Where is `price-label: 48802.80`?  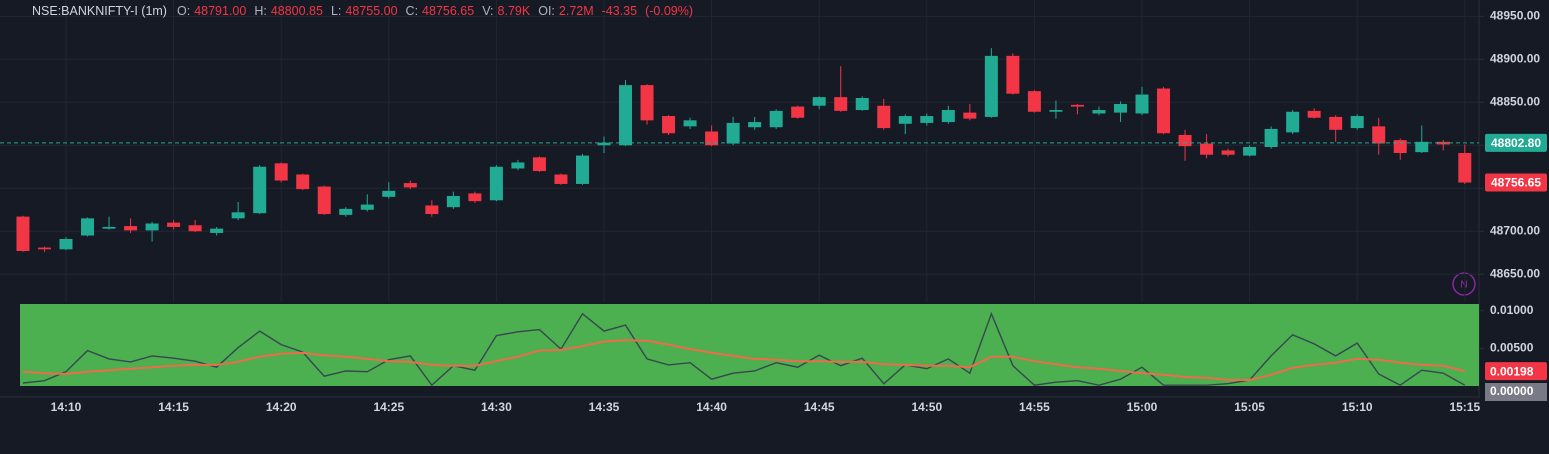 price-label: 48802.80 is located at coordinates (1516, 143).